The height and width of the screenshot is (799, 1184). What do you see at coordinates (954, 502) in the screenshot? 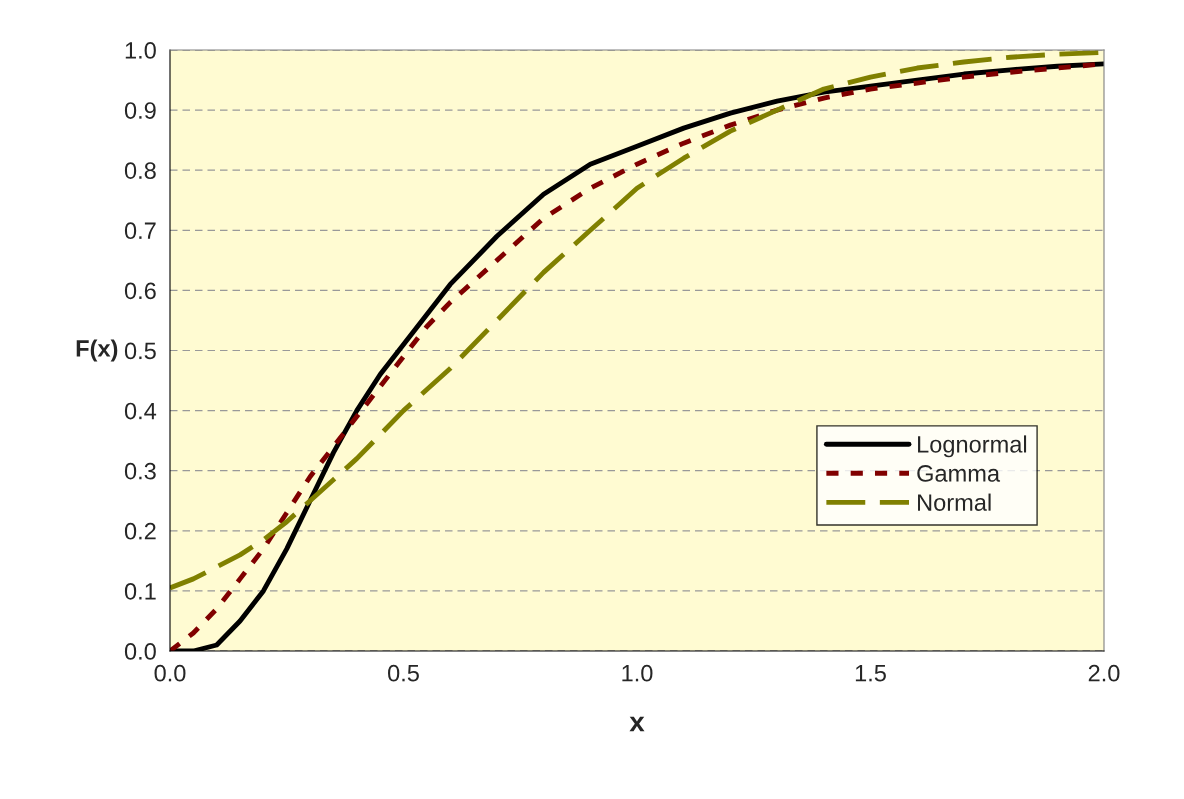
I see `legend-label: Normal` at bounding box center [954, 502].